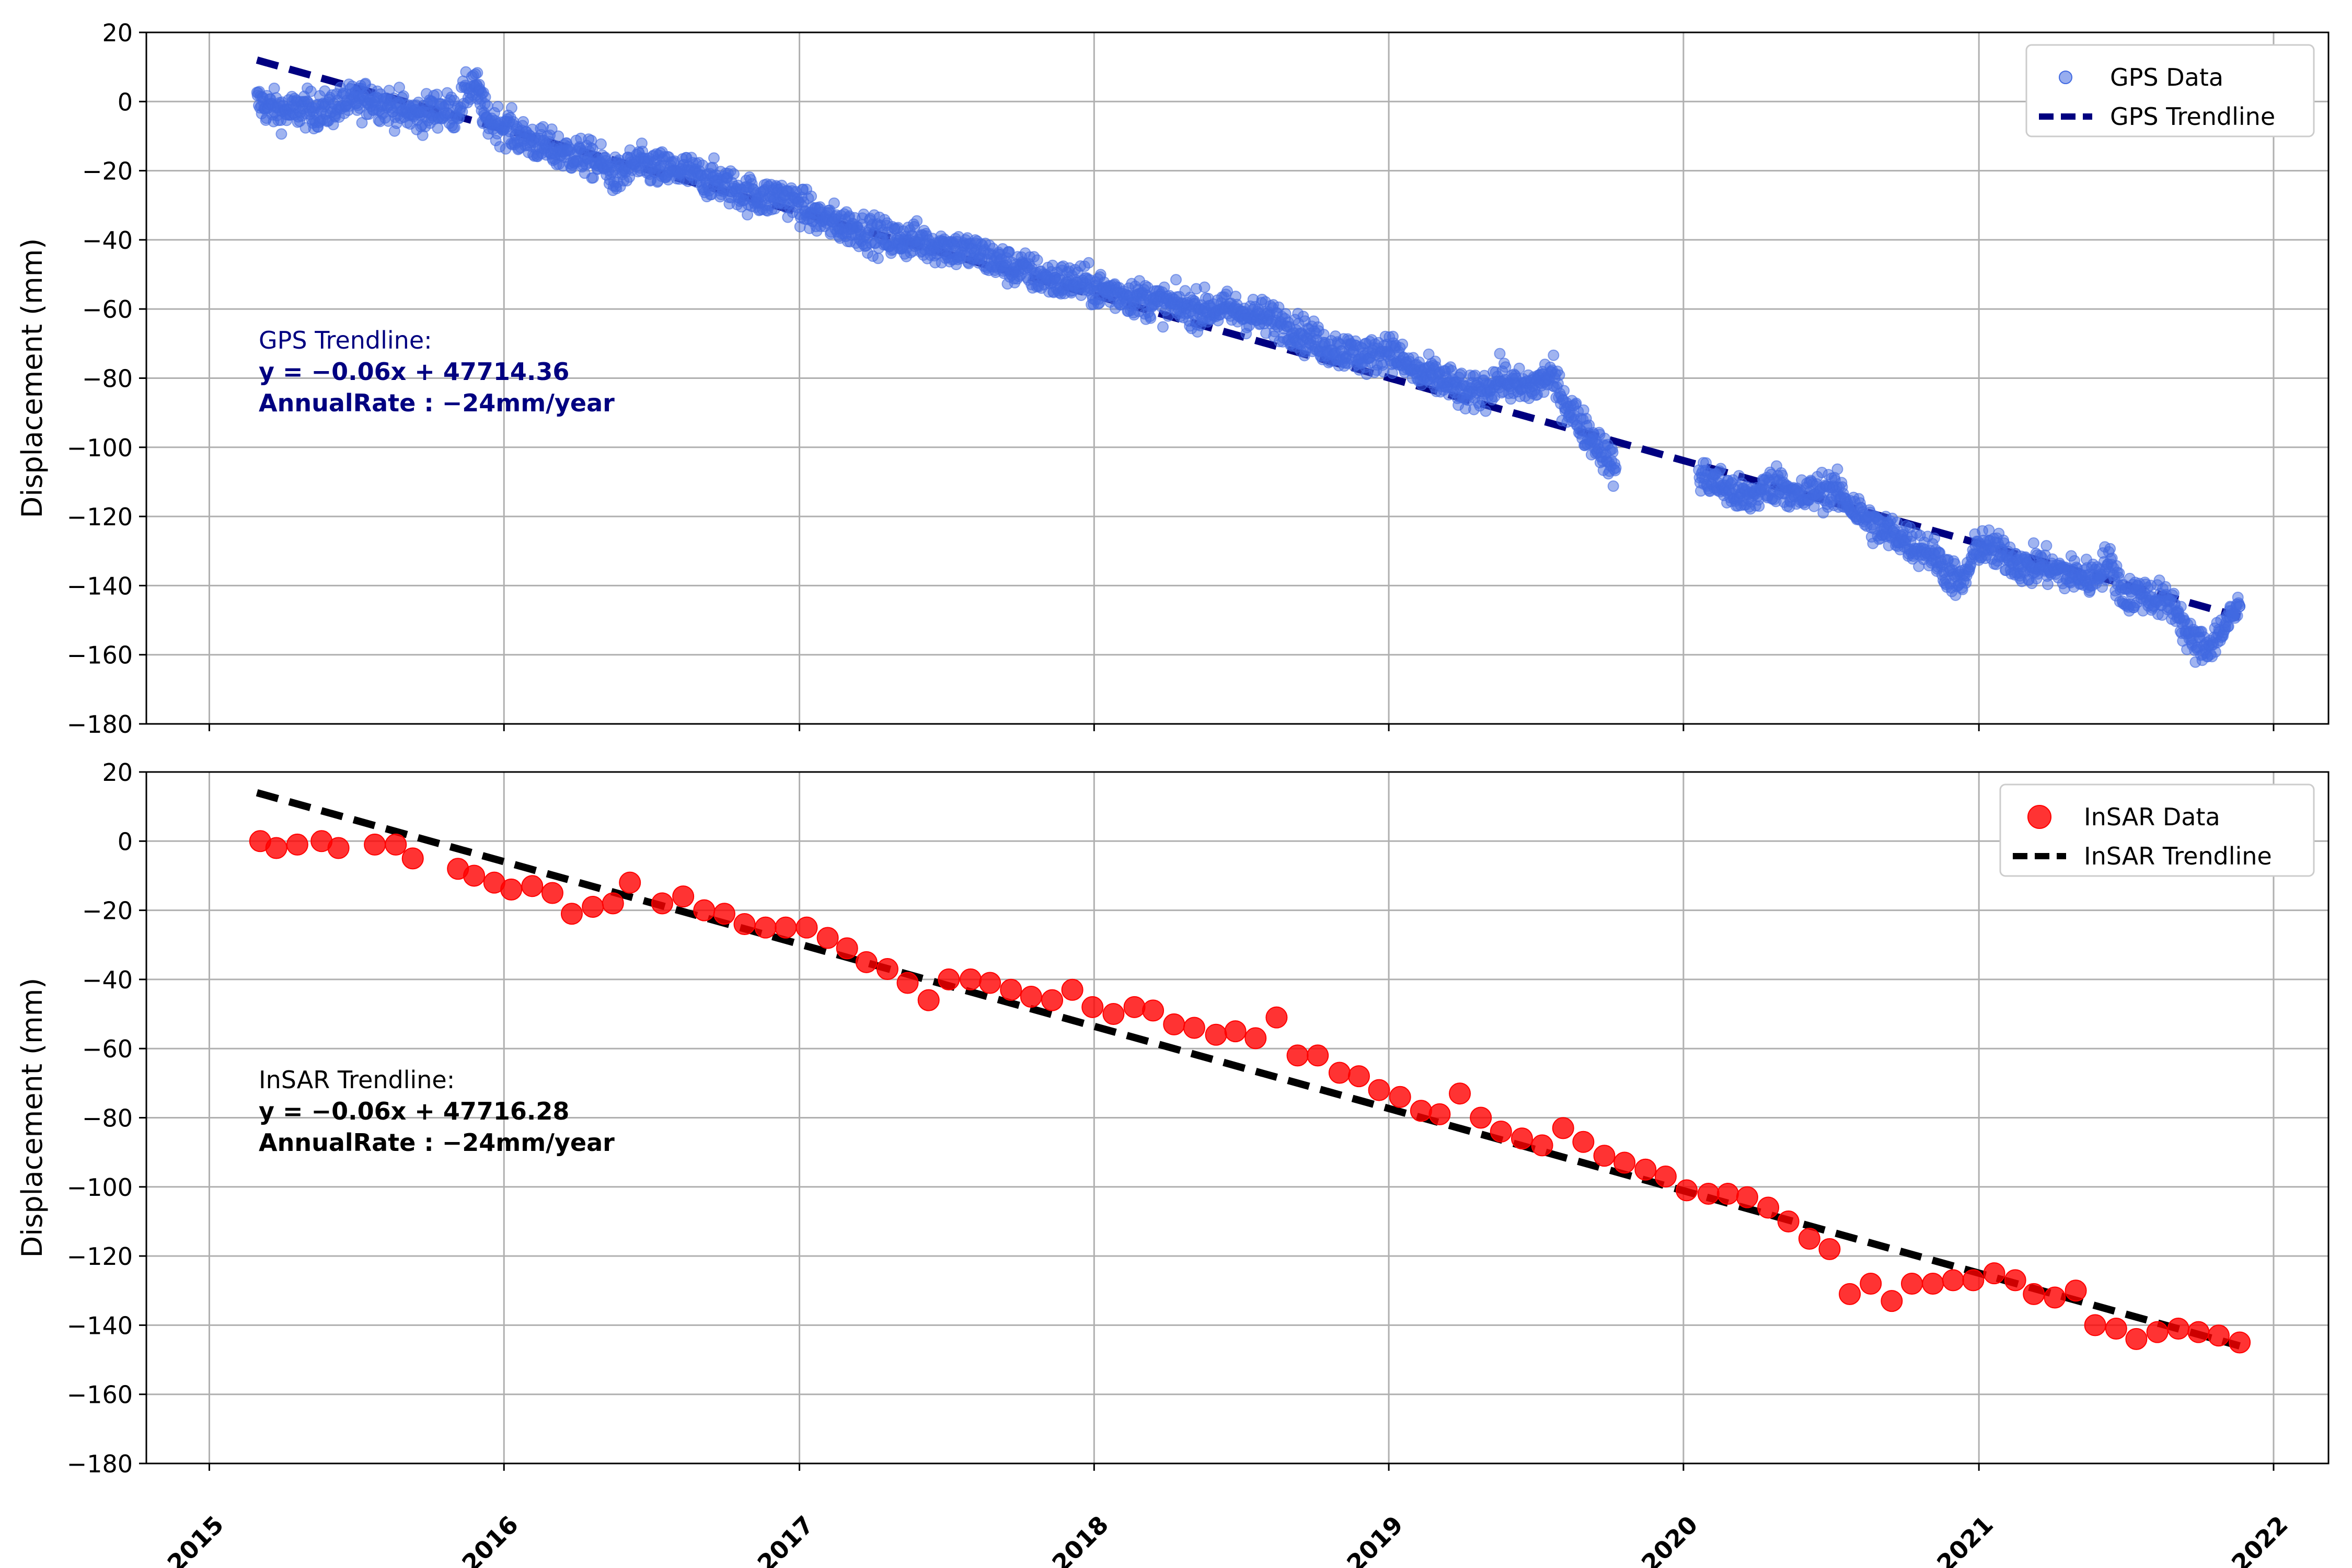 The height and width of the screenshot is (1568, 2352). Describe the element at coordinates (2039, 817) in the screenshot. I see `insar-legend-marker` at that location.